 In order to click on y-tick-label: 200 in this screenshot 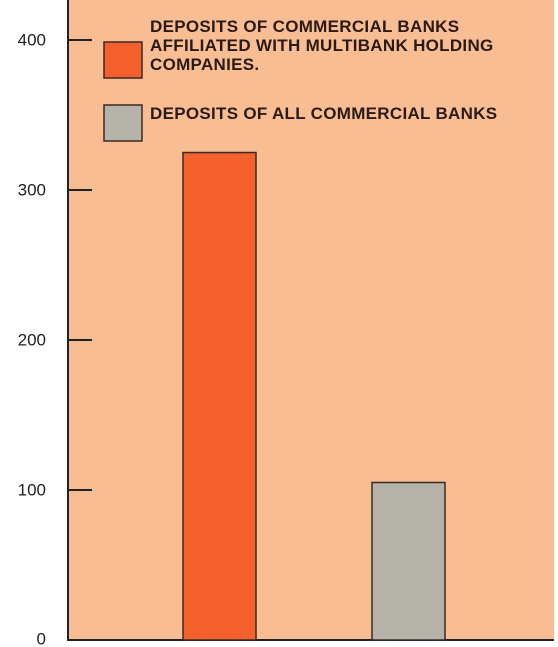, I will do `click(32, 339)`.